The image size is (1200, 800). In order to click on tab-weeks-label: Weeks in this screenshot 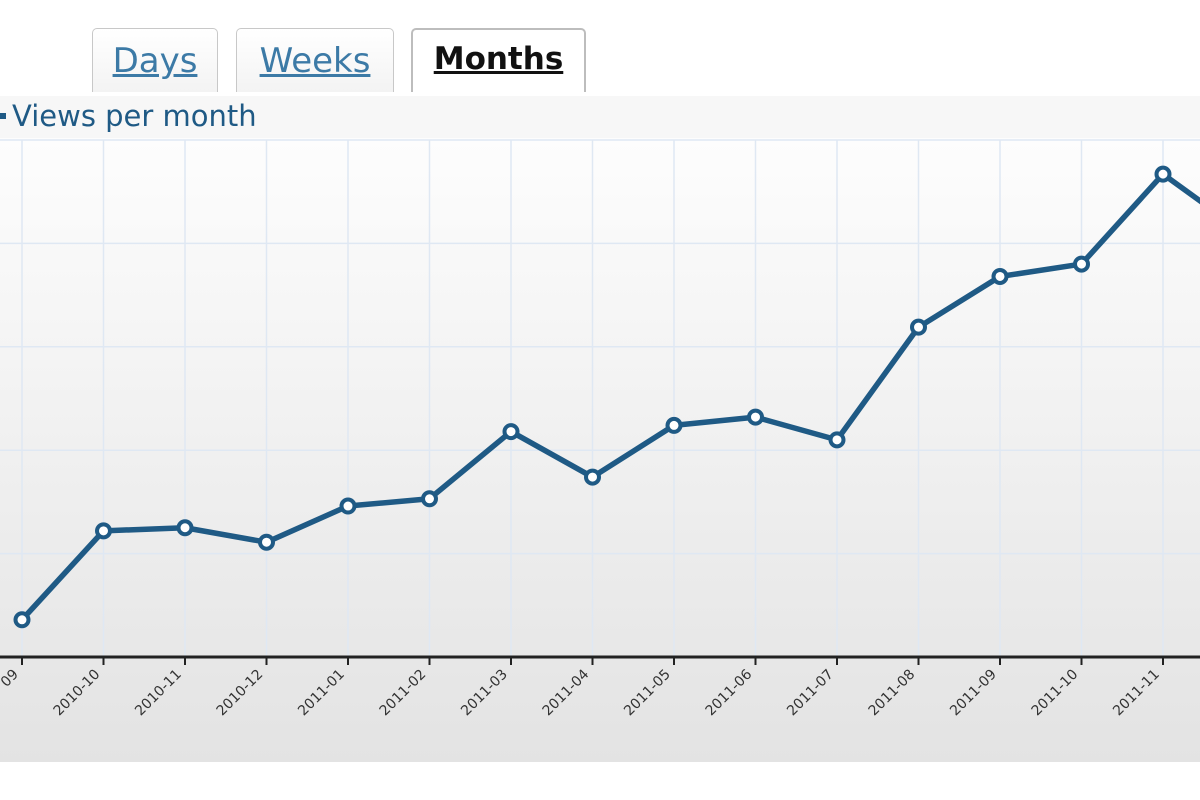, I will do `click(315, 61)`.